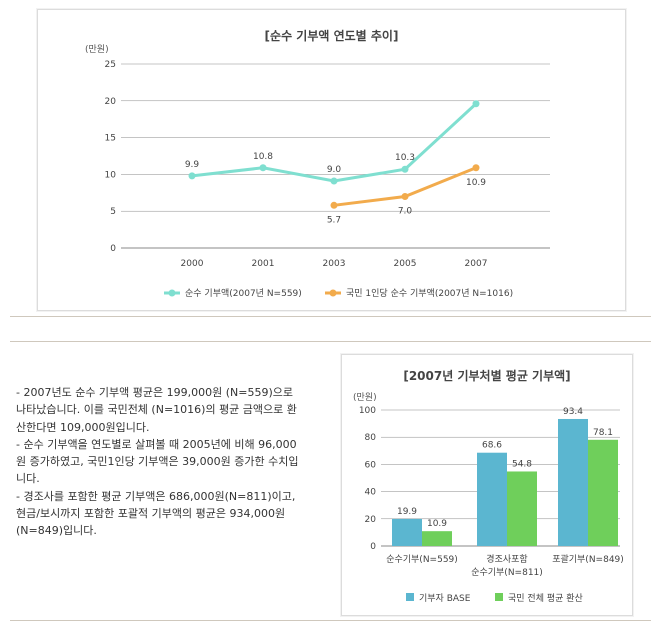  I want to click on line-x-tick-label: 2007, so click(476, 264).